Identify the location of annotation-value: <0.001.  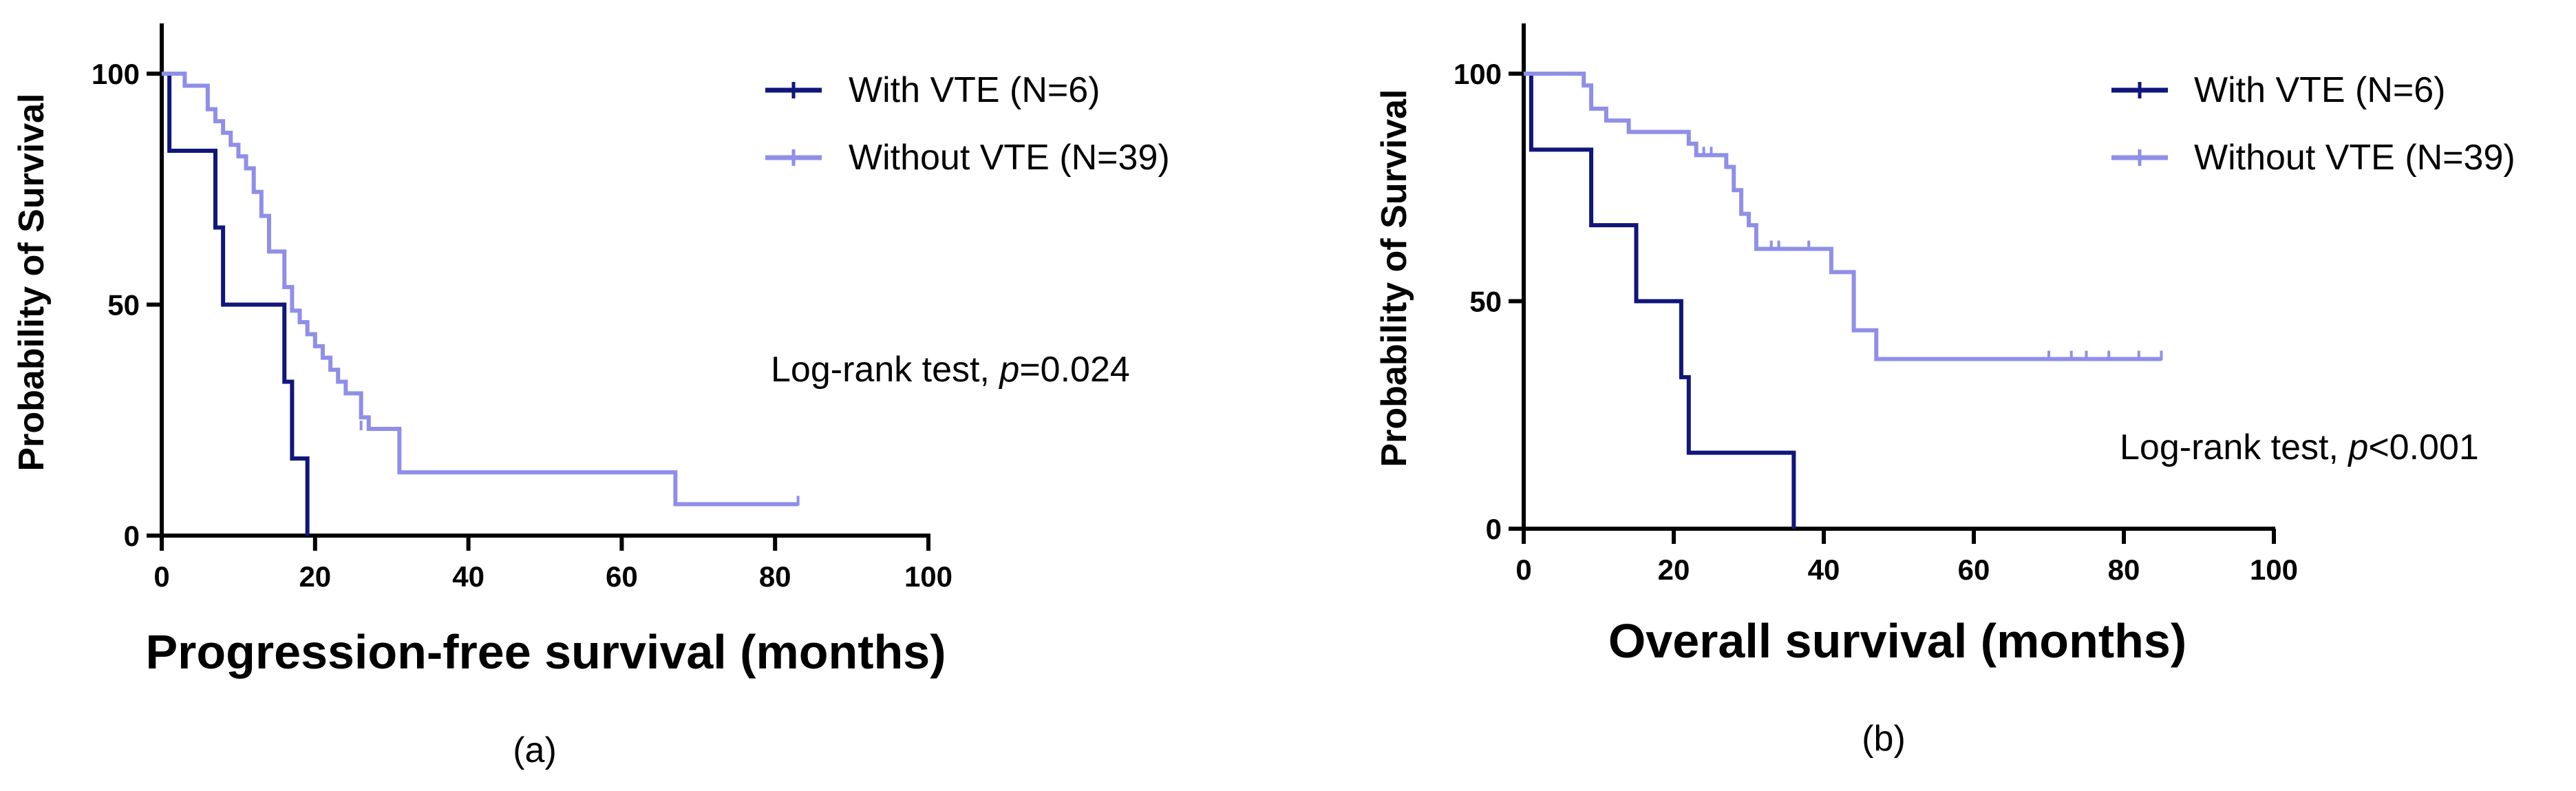
(2423, 448).